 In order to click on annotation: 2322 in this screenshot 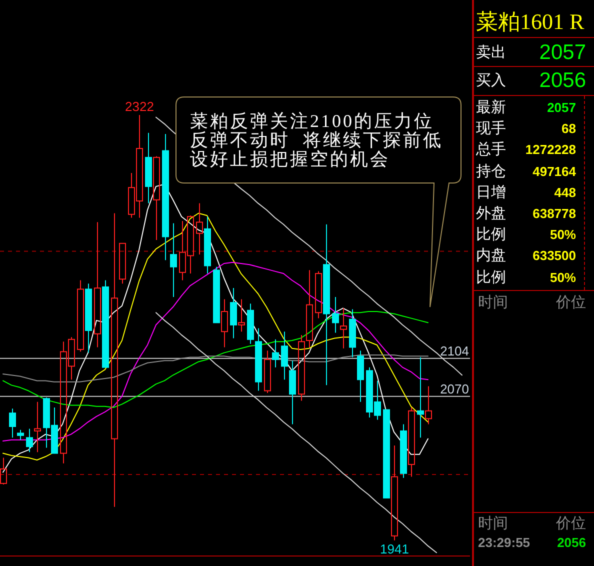, I will do `click(139, 106)`.